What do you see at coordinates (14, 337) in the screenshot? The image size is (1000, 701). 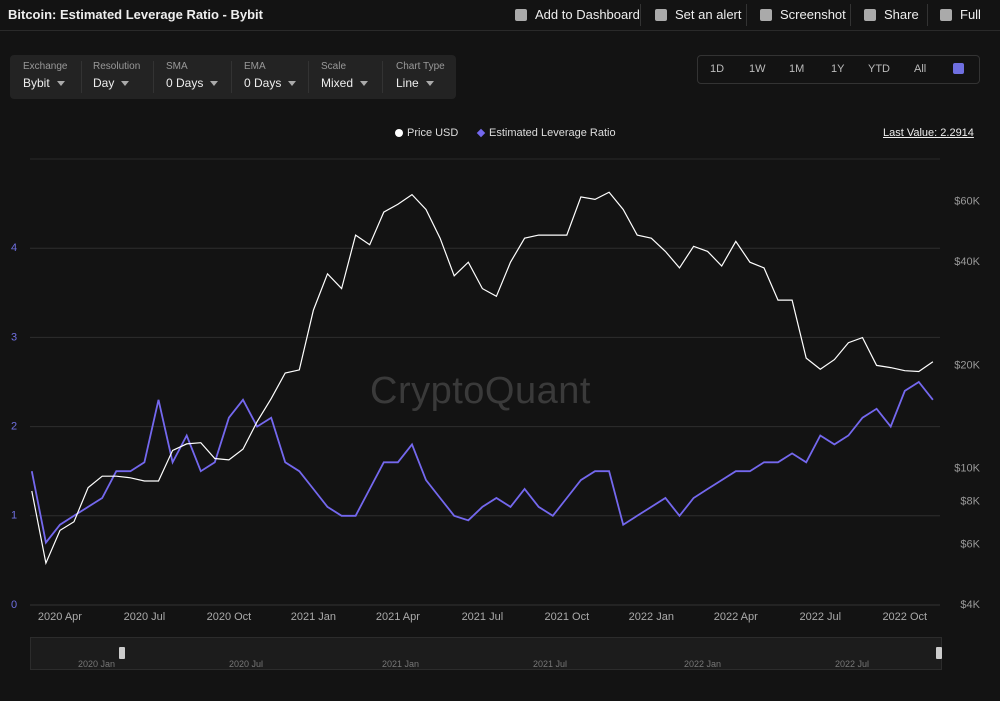 I see `y-tick-label: 3` at bounding box center [14, 337].